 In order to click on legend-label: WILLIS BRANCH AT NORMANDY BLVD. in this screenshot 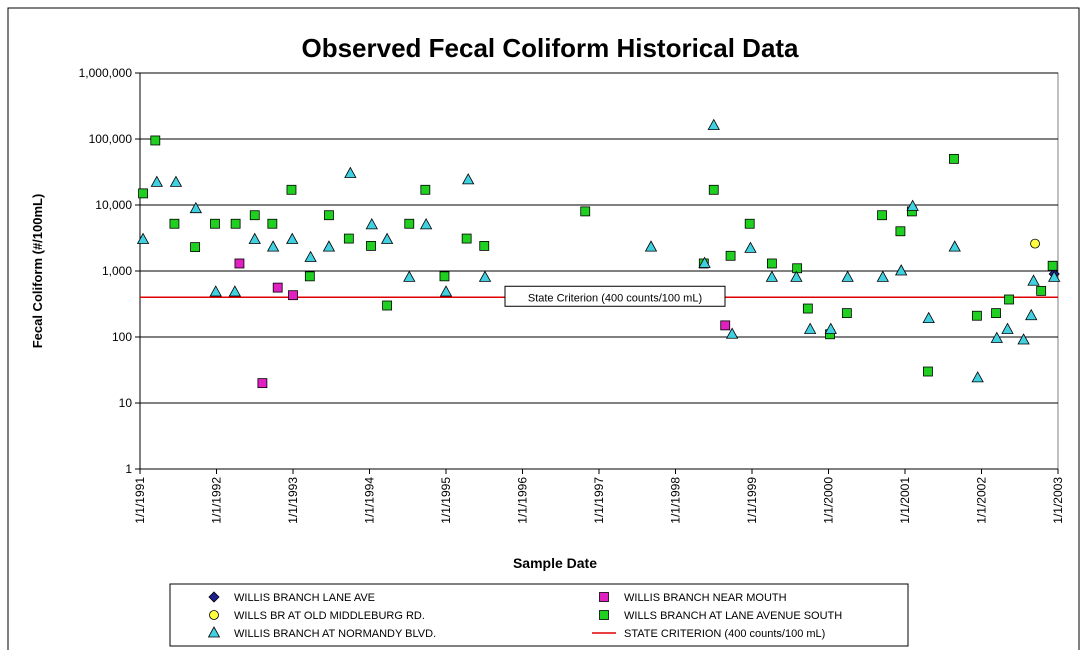, I will do `click(335, 634)`.